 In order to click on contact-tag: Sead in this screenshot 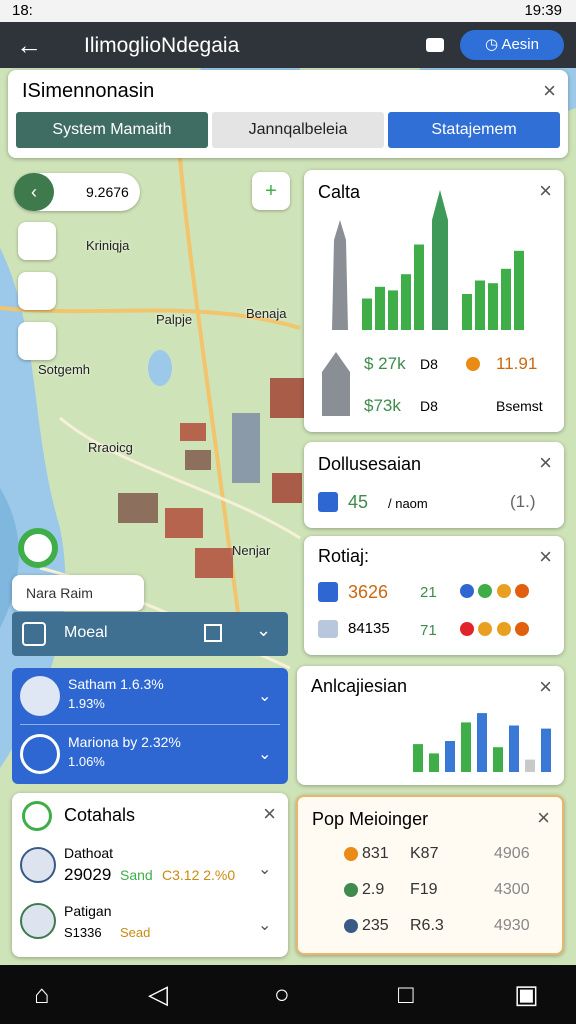, I will do `click(135, 932)`.